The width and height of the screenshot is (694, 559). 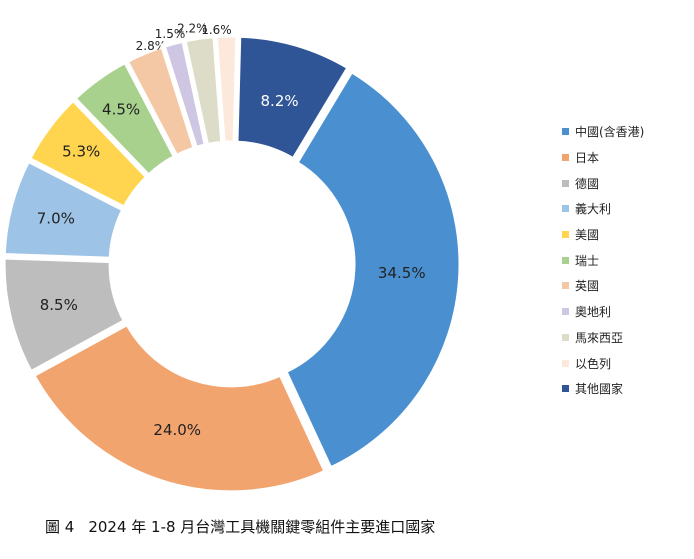 What do you see at coordinates (179, 407) in the screenshot?
I see `slice-japan` at bounding box center [179, 407].